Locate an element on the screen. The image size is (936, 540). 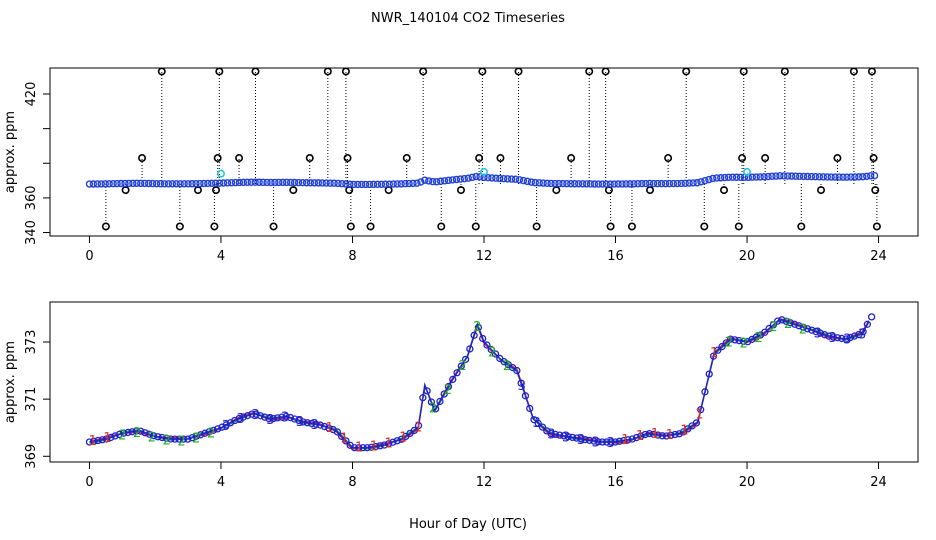
series-digit-marker: 1 is located at coordinates (107, 438).